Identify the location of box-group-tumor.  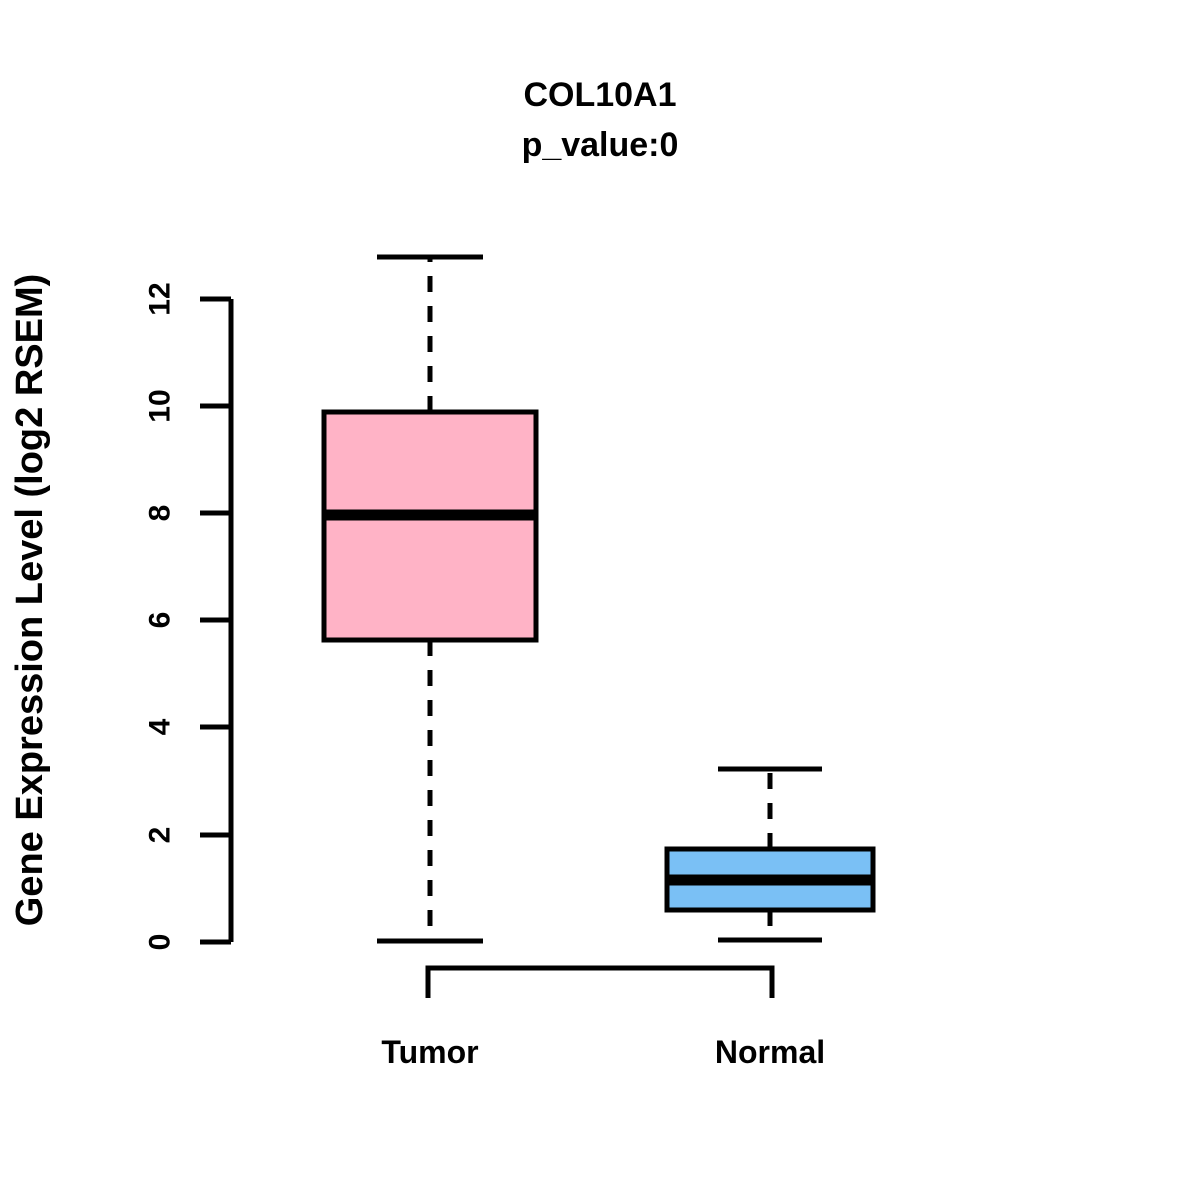
(430, 599).